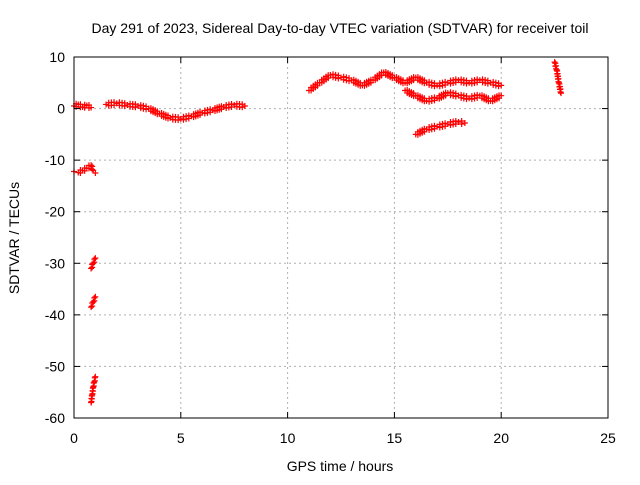 The height and width of the screenshot is (485, 640). What do you see at coordinates (61, 109) in the screenshot?
I see `y-tick-label: 0` at bounding box center [61, 109].